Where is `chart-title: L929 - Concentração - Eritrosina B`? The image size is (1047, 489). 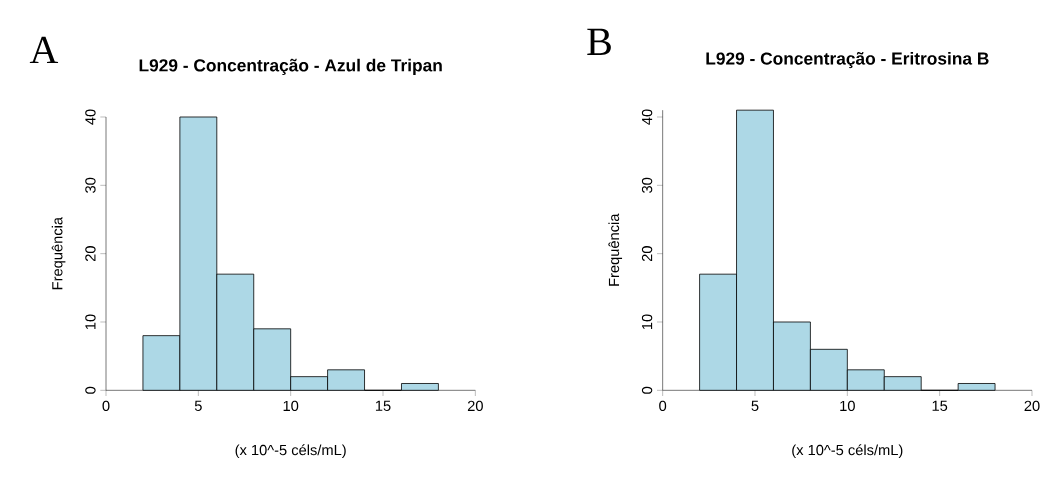
chart-title: L929 - Concentração - Eritrosina B is located at coordinates (847, 60).